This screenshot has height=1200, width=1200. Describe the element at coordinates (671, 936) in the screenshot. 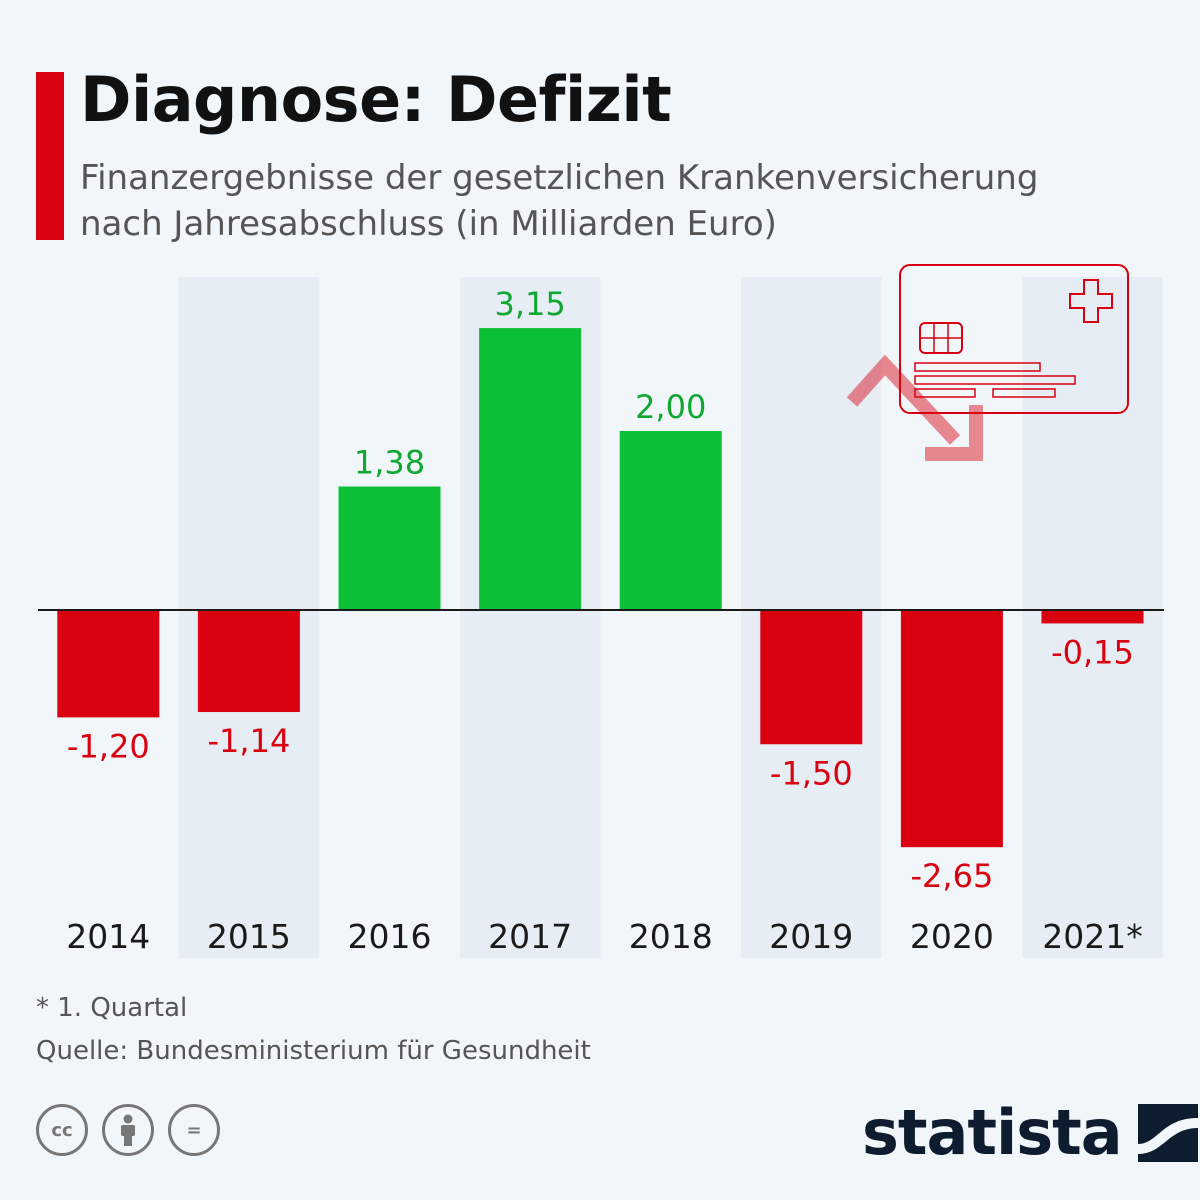

I see `category-label: 2018` at that location.